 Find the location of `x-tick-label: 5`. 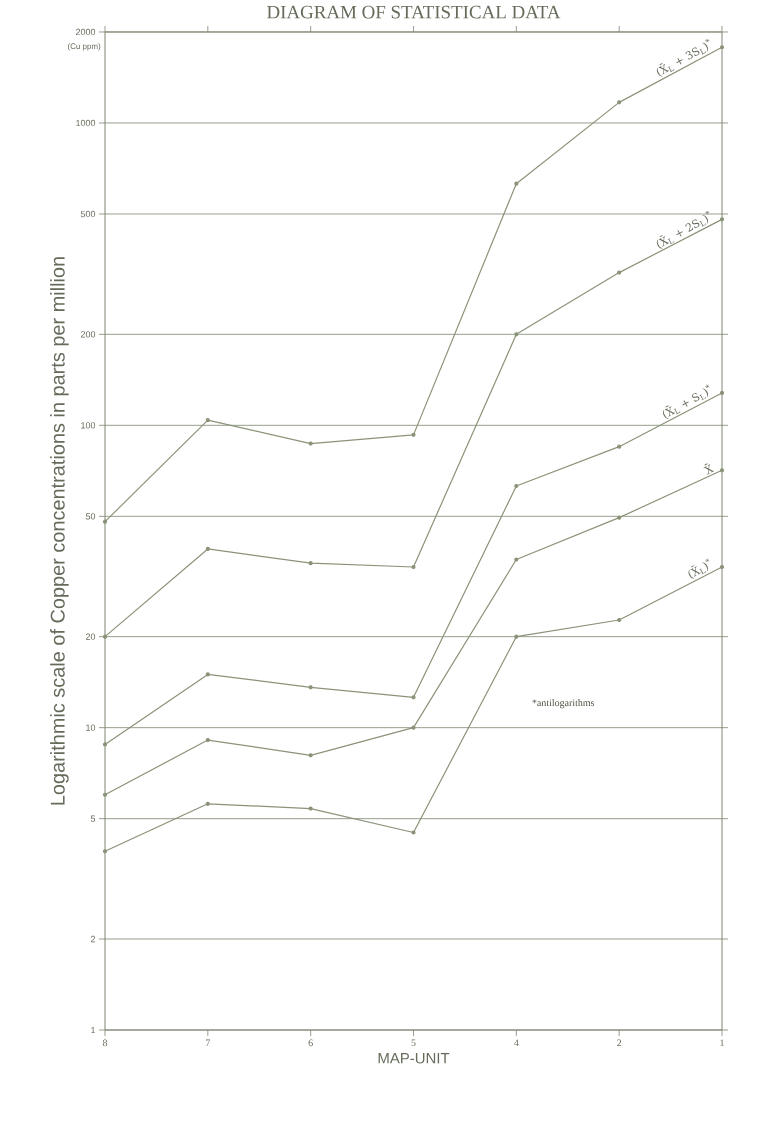

x-tick-label: 5 is located at coordinates (413, 1043).